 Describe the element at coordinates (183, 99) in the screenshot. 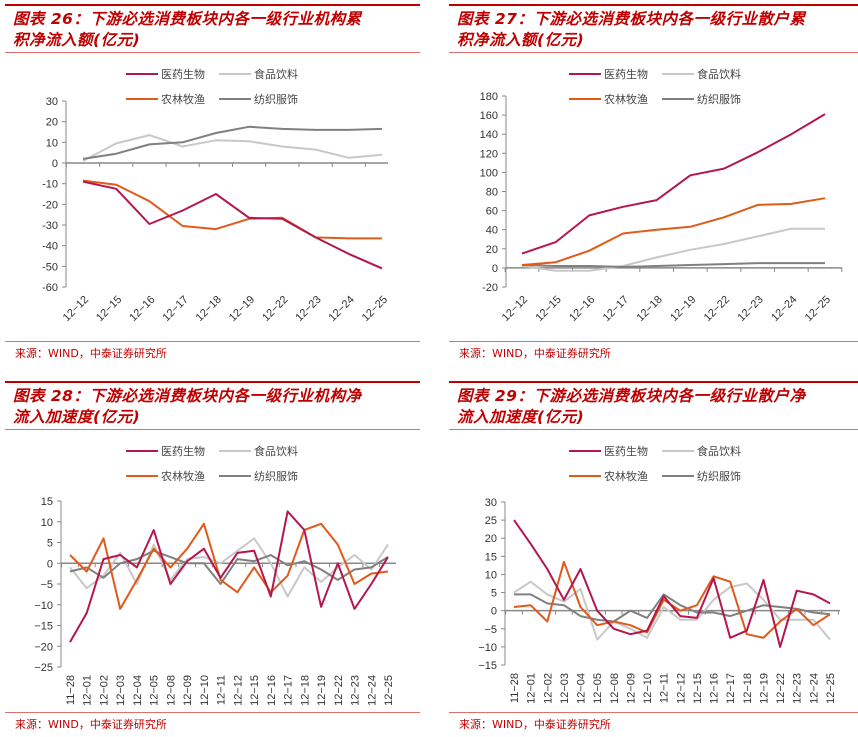

I see `legend-label: 农林牧渔` at that location.